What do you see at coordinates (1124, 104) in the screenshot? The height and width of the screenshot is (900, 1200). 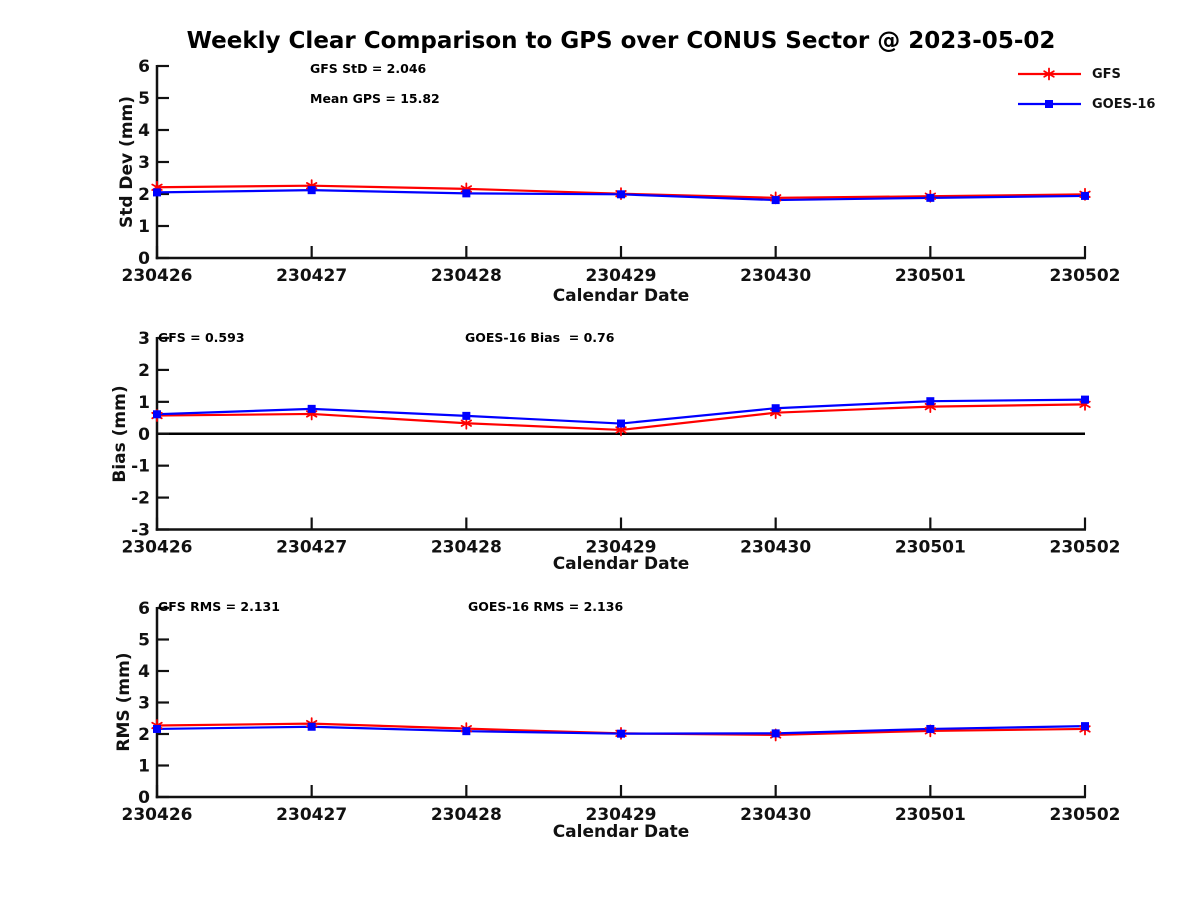 I see `legend-label-goes16: GOES-16` at bounding box center [1124, 104].